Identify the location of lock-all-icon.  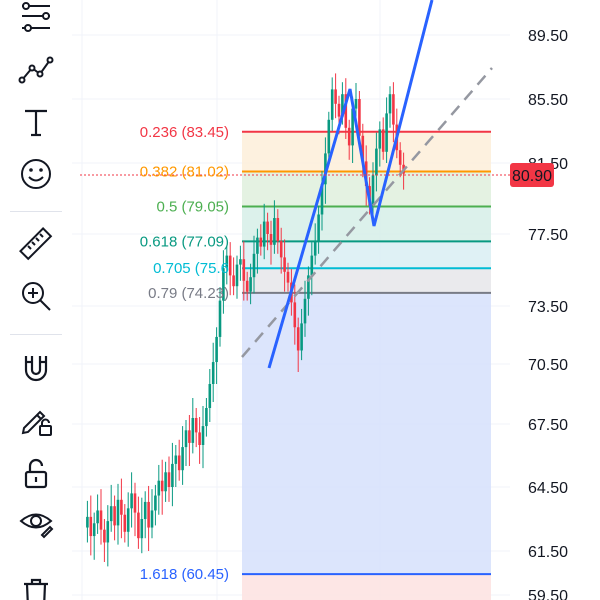
(36, 476).